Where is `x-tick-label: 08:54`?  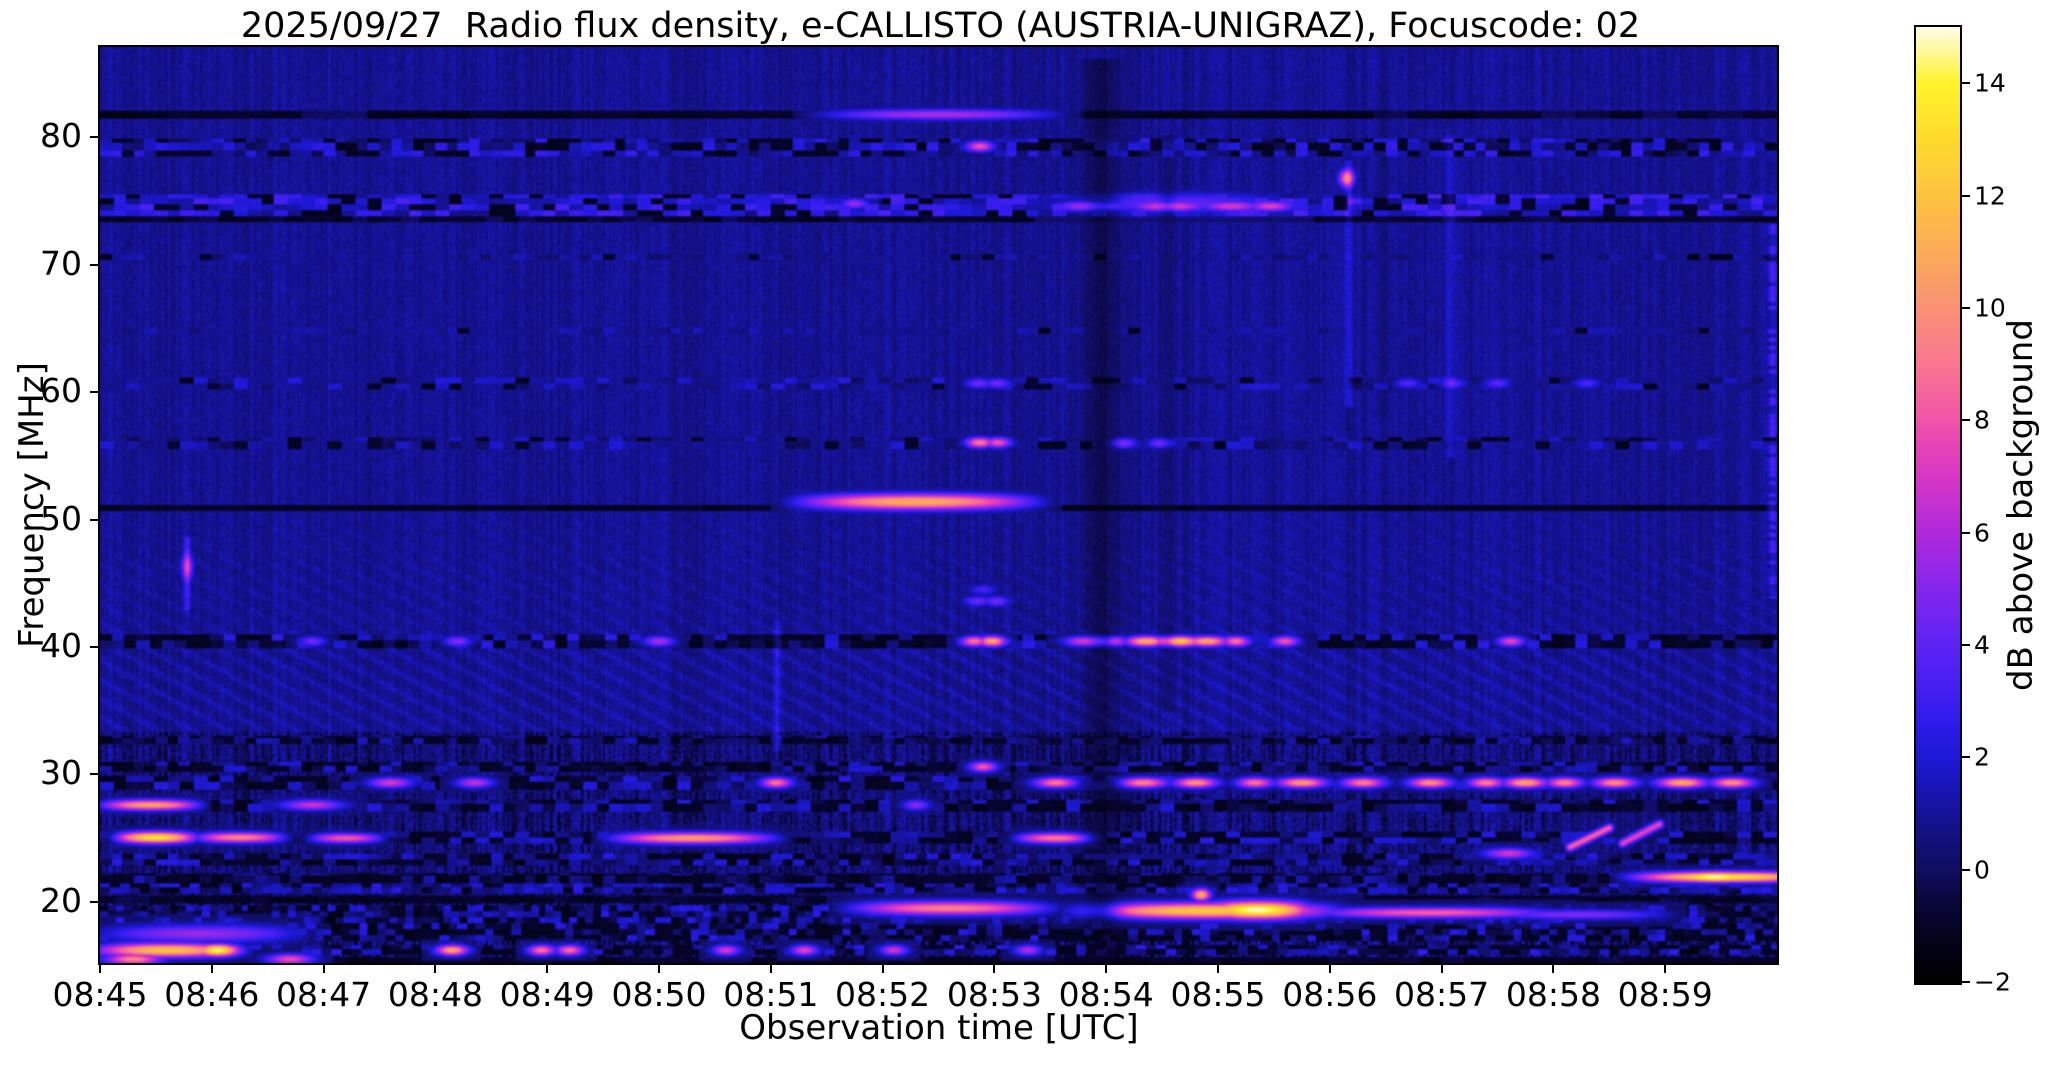 x-tick-label: 08:54 is located at coordinates (1106, 994).